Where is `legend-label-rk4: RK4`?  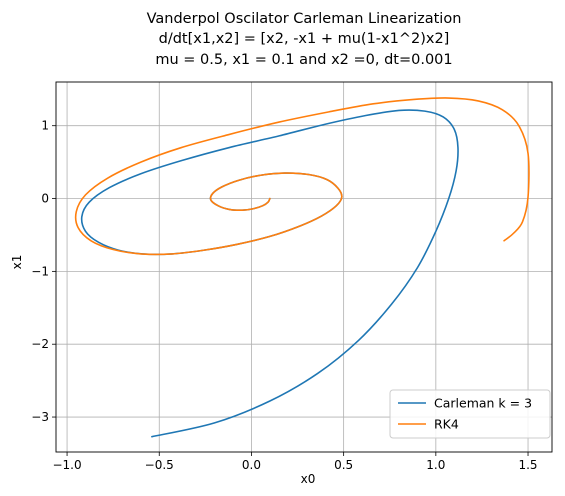 legend-label-rk4: RK4 is located at coordinates (446, 424).